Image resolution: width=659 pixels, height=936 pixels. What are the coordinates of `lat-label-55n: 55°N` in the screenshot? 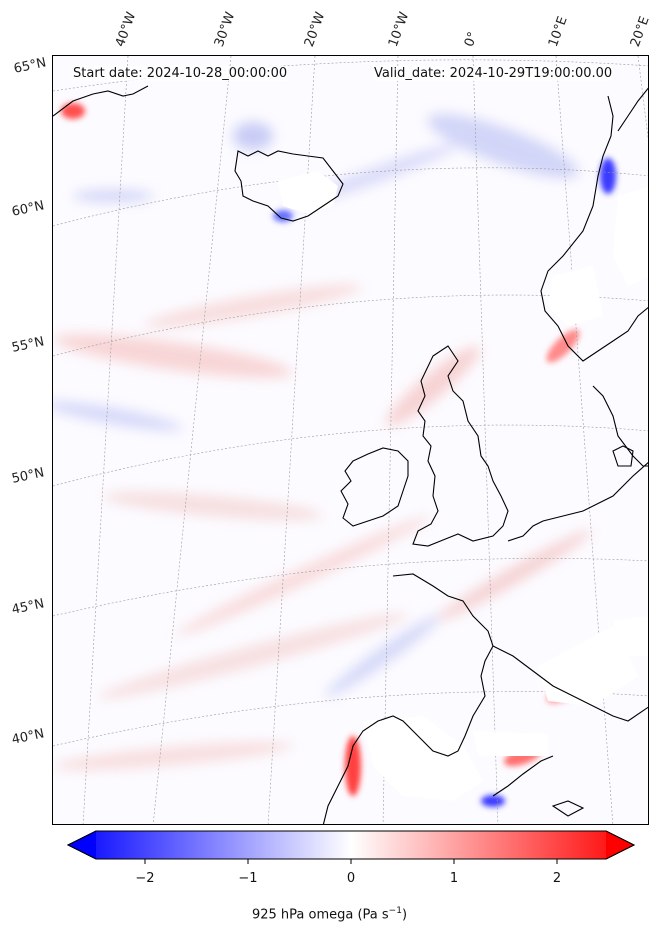 It's located at (28, 345).